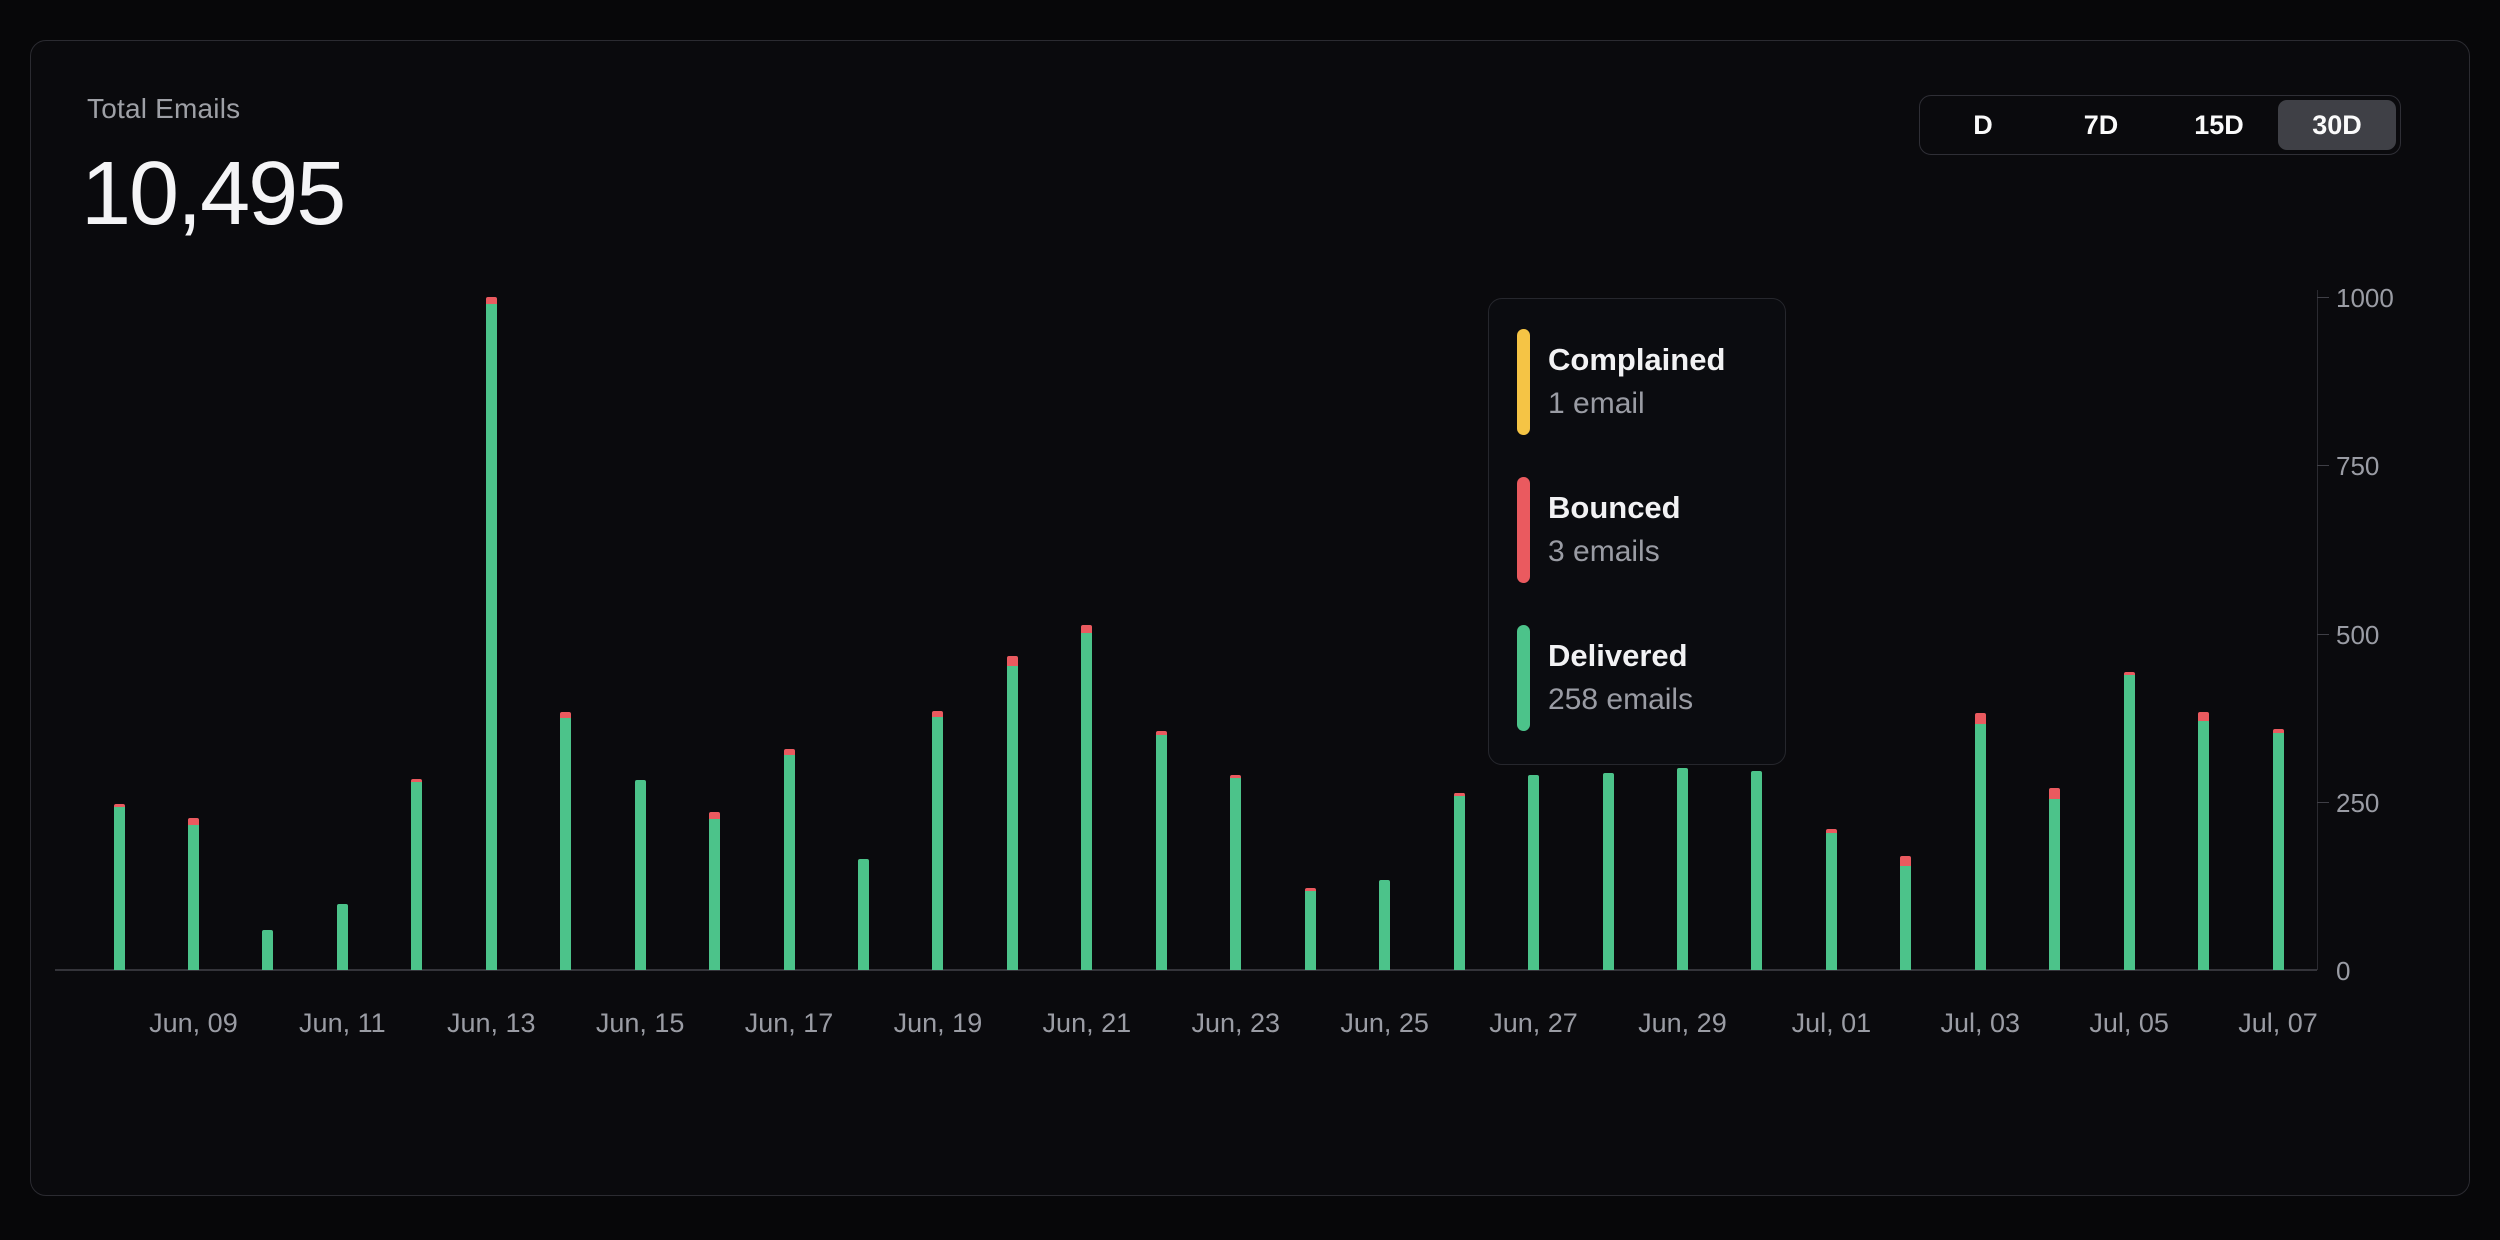 This screenshot has width=2500, height=1240. What do you see at coordinates (1621, 699) in the screenshot?
I see `tooltip-value: 258 emails` at bounding box center [1621, 699].